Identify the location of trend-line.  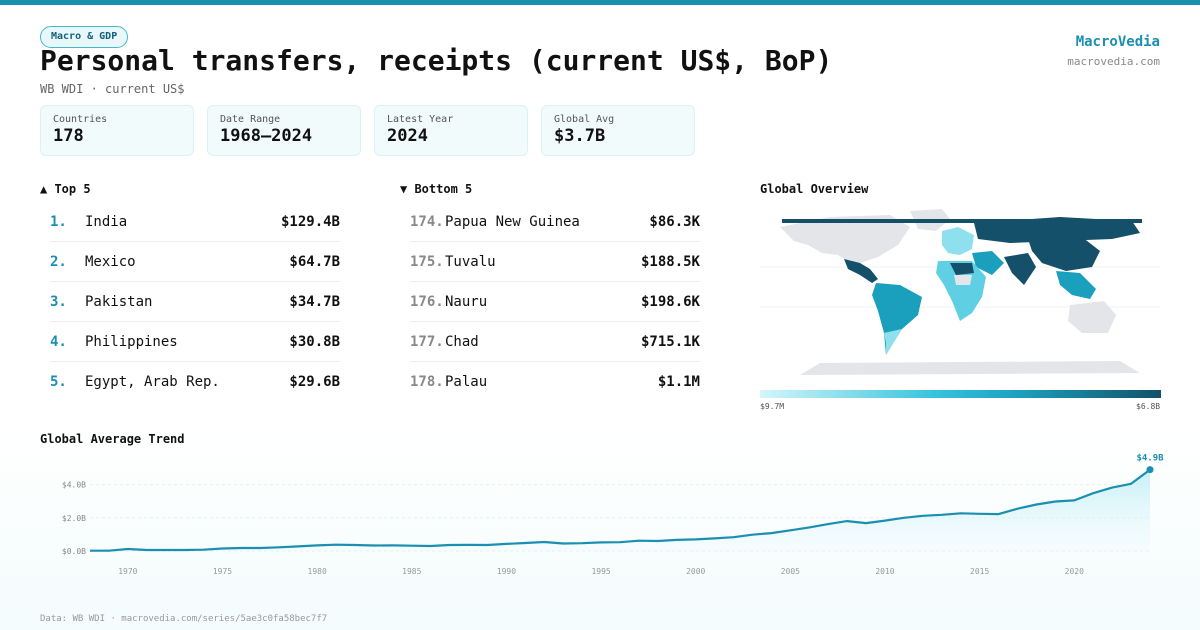
(620, 510).